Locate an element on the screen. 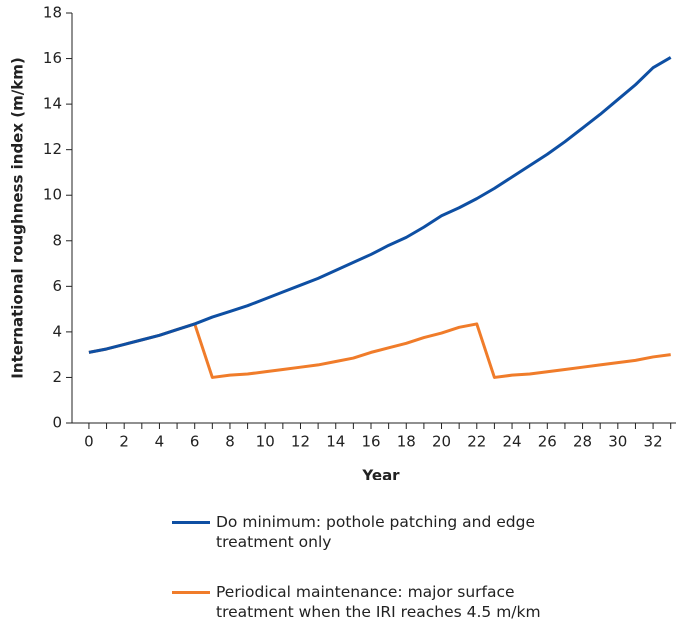 This screenshot has height=625, width=676. x-tick-label: 8 is located at coordinates (230, 442).